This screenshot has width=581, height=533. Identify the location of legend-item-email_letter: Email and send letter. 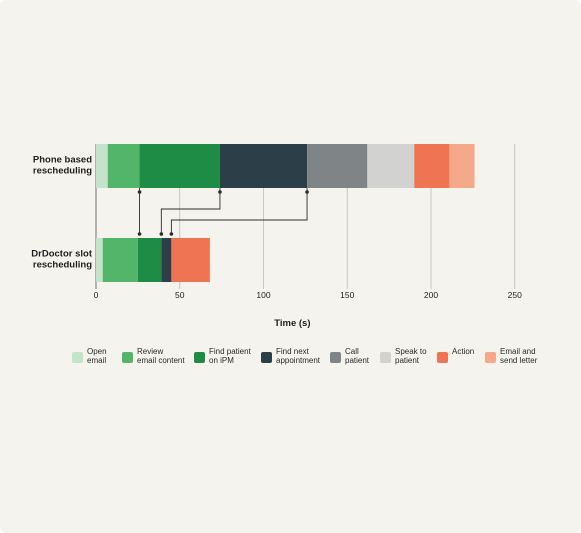
(511, 360).